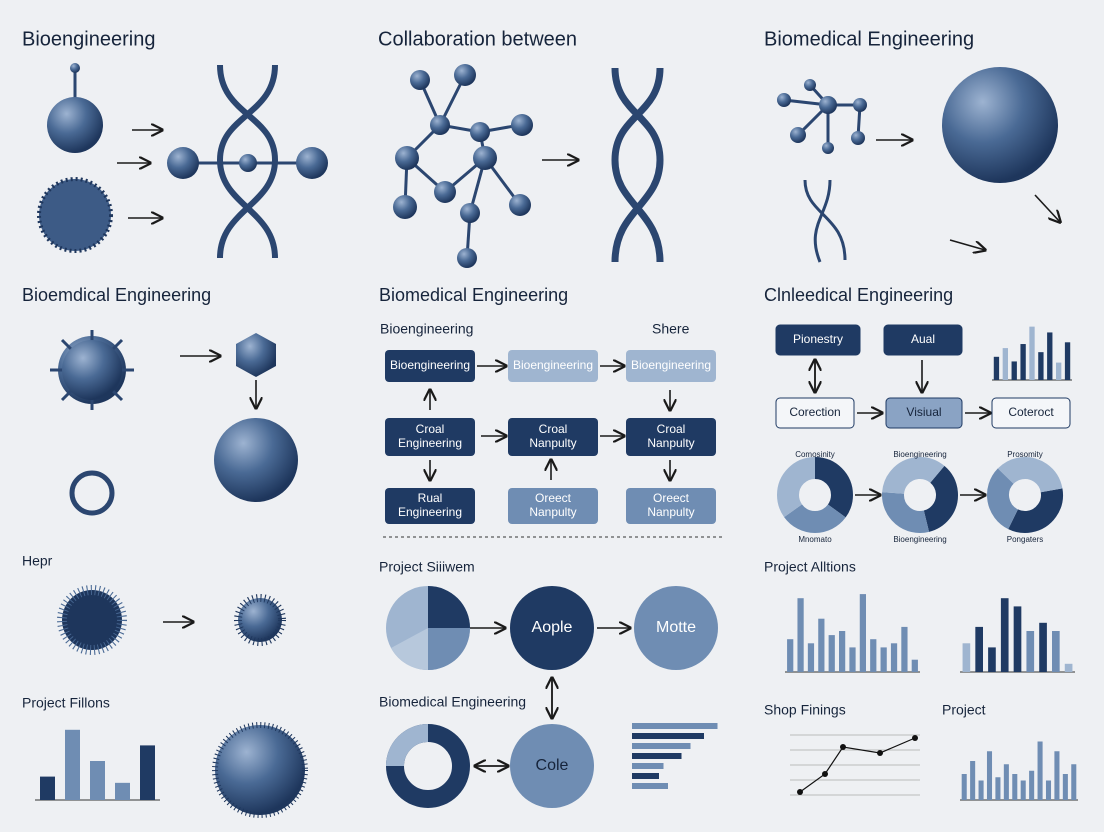 Image resolution: width=1104 pixels, height=832 pixels. I want to click on label: Aople, so click(552, 627).